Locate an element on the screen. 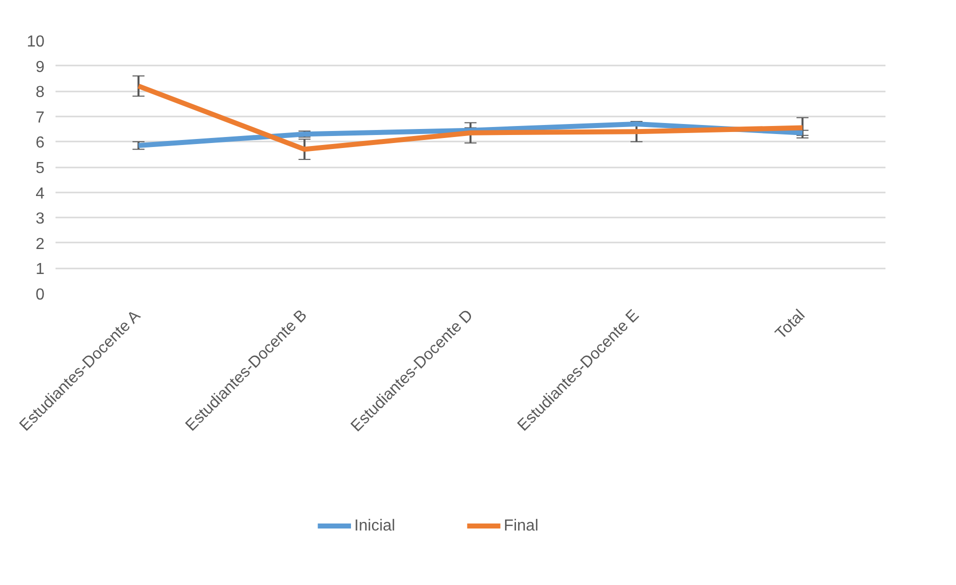 The image size is (956, 585). y-tick-label: 4 is located at coordinates (40, 193).